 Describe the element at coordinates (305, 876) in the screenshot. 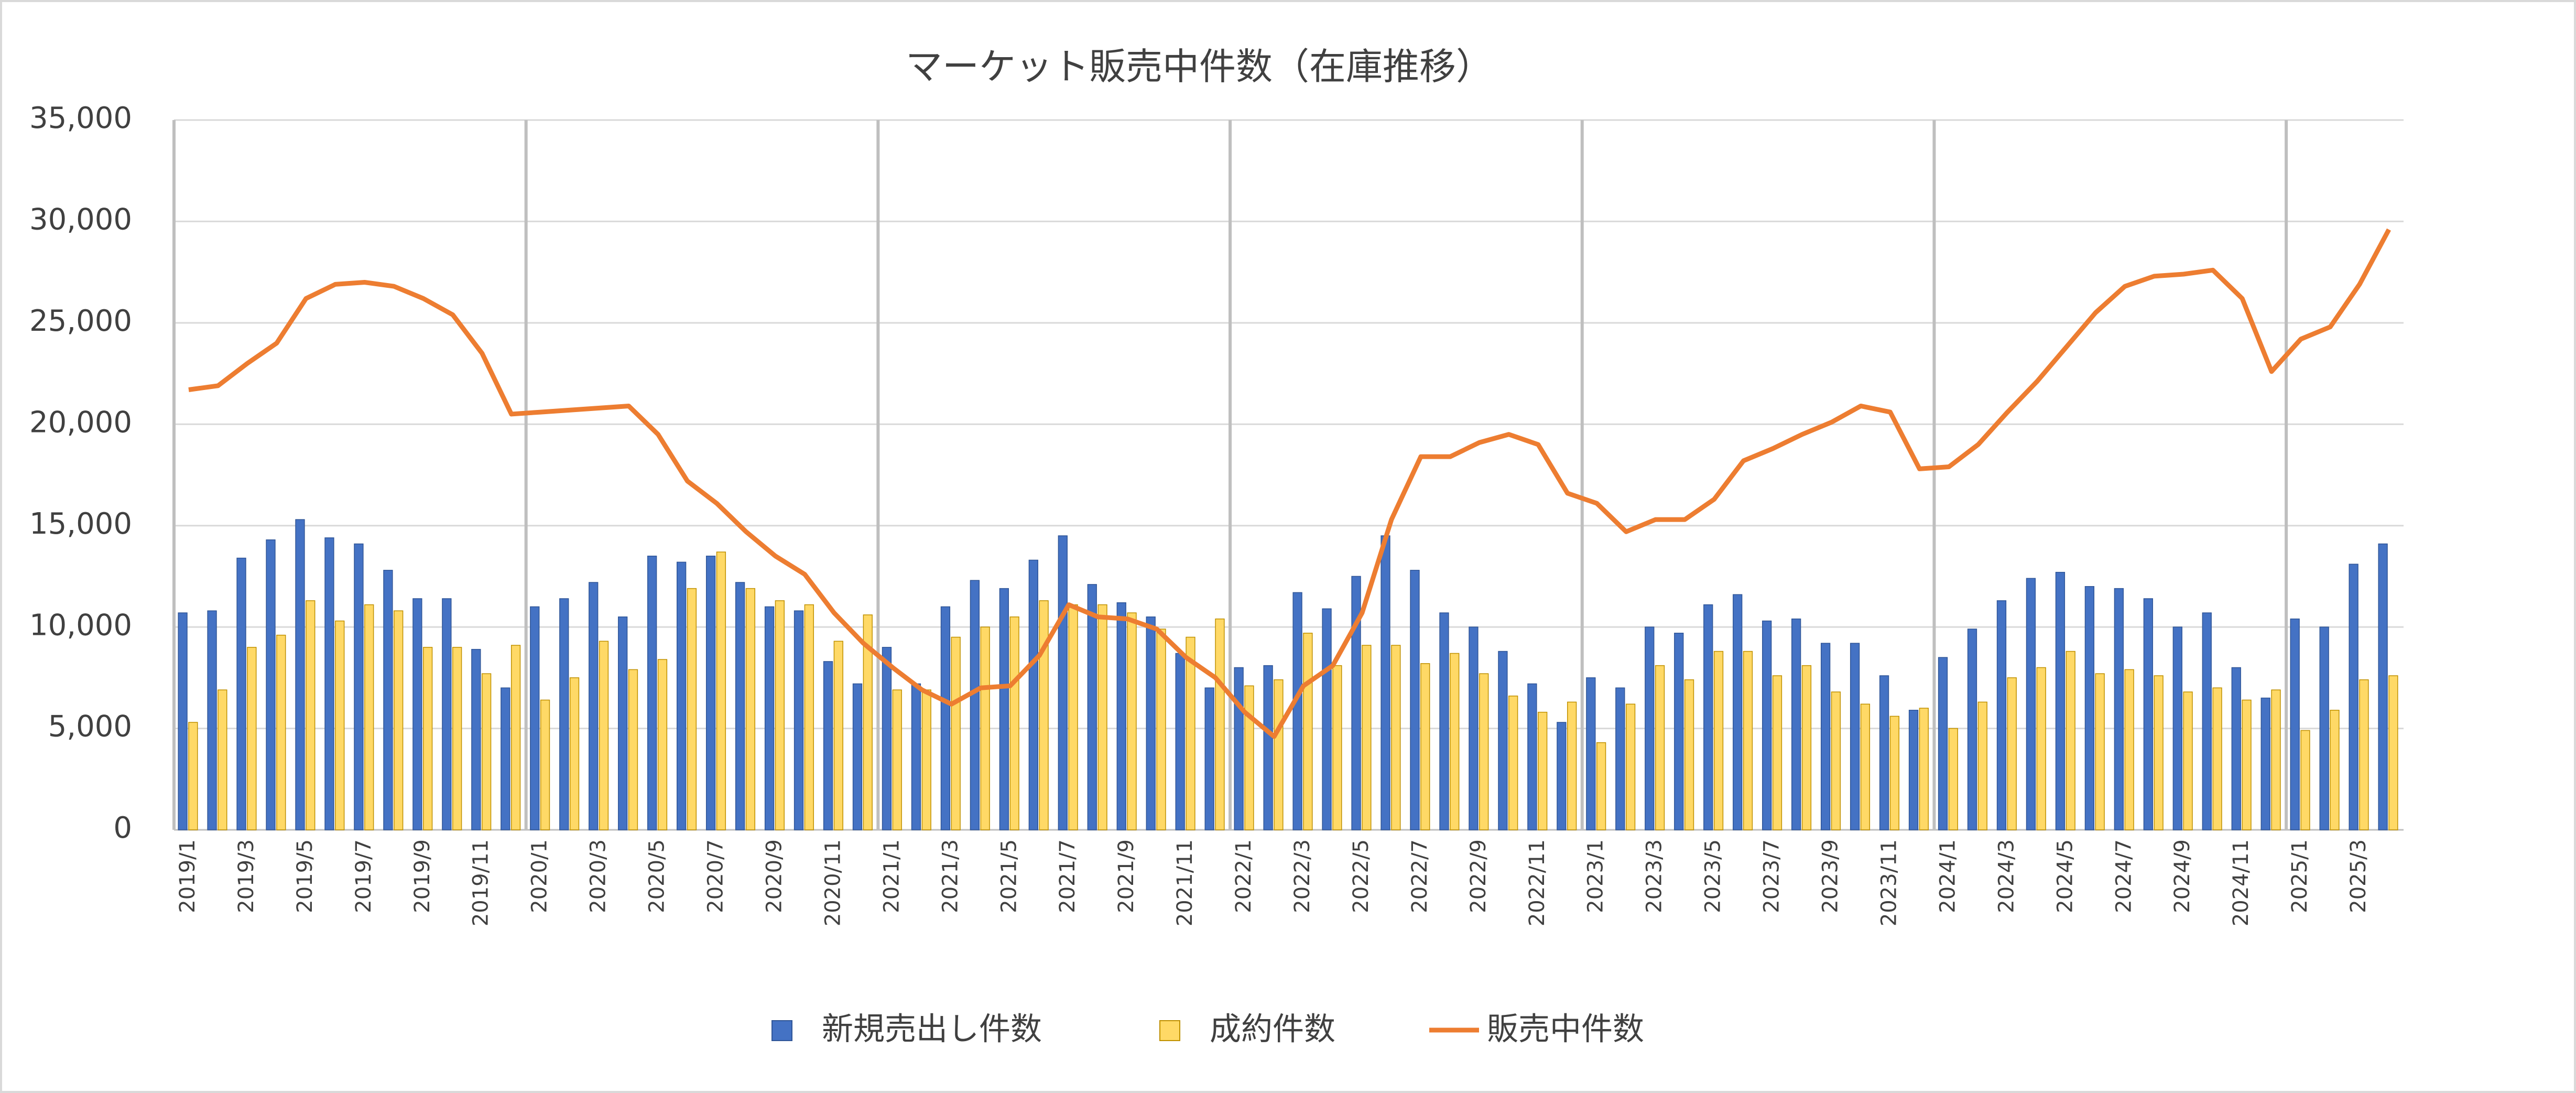

I see `x-tick-label: 2019/5` at that location.